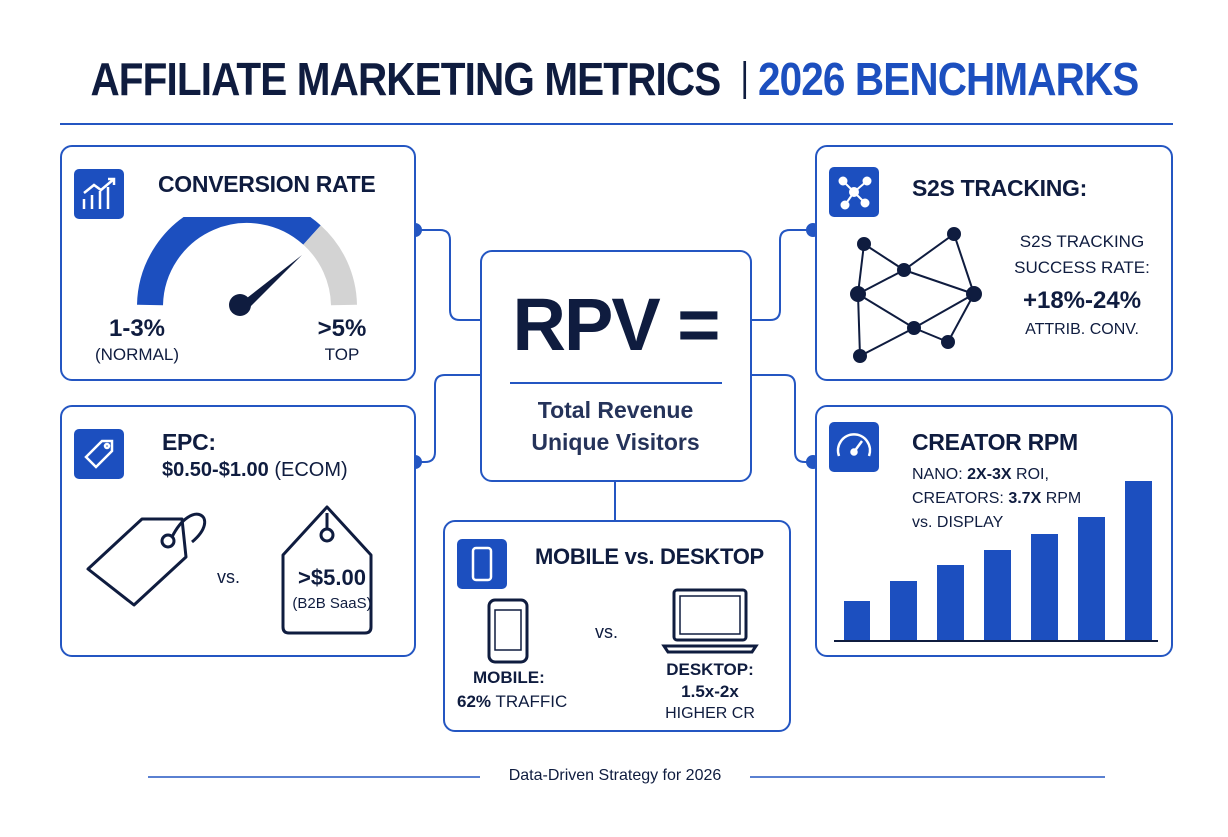  I want to click on price-tag, so click(327, 570).